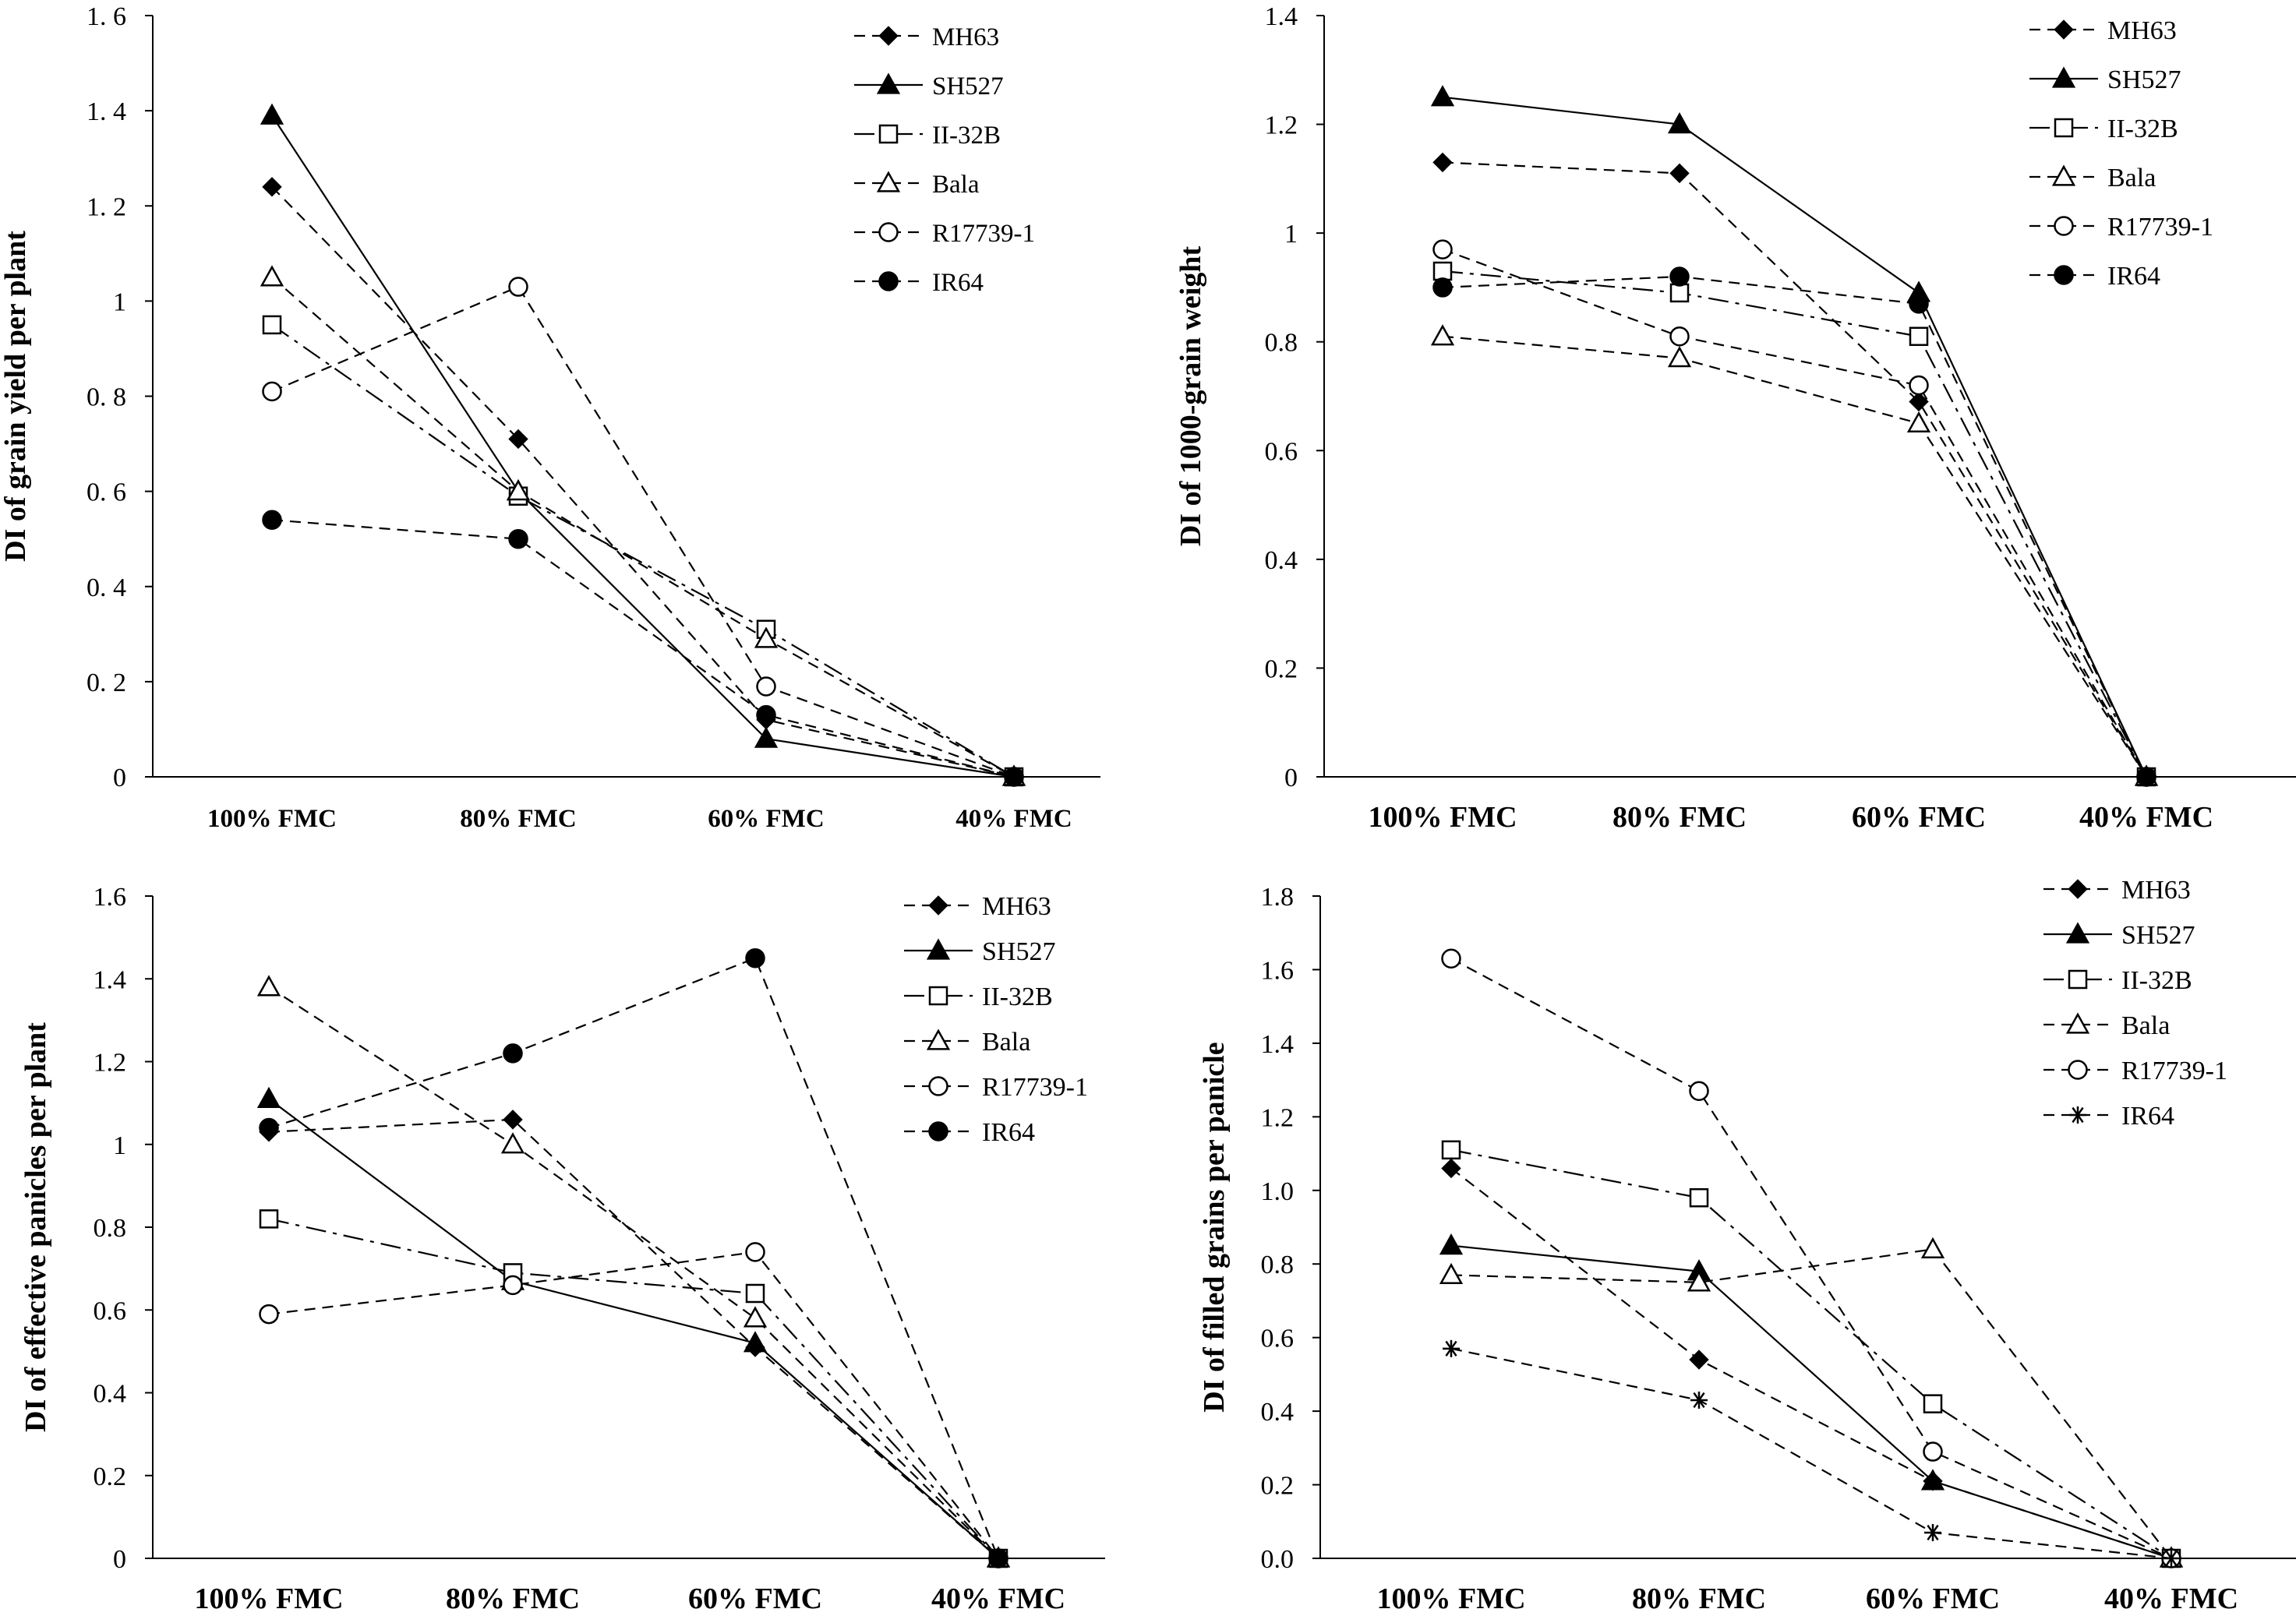 This screenshot has width=2296, height=1616. I want to click on legend-marker-bala, so click(889, 181).